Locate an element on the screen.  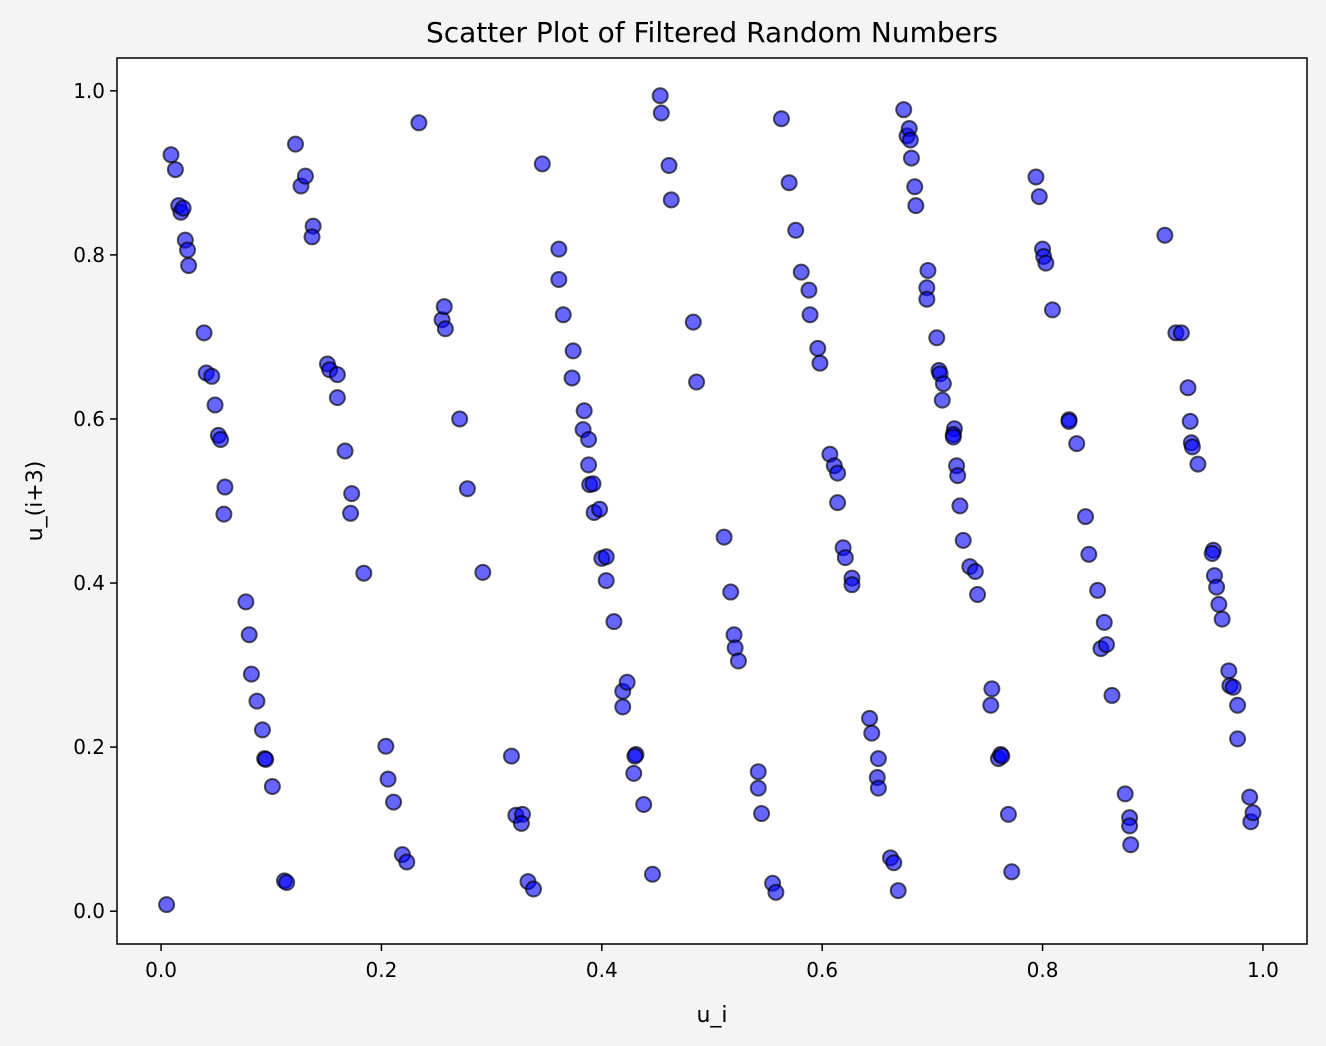
x-tick-label: 0.6 is located at coordinates (822, 970).